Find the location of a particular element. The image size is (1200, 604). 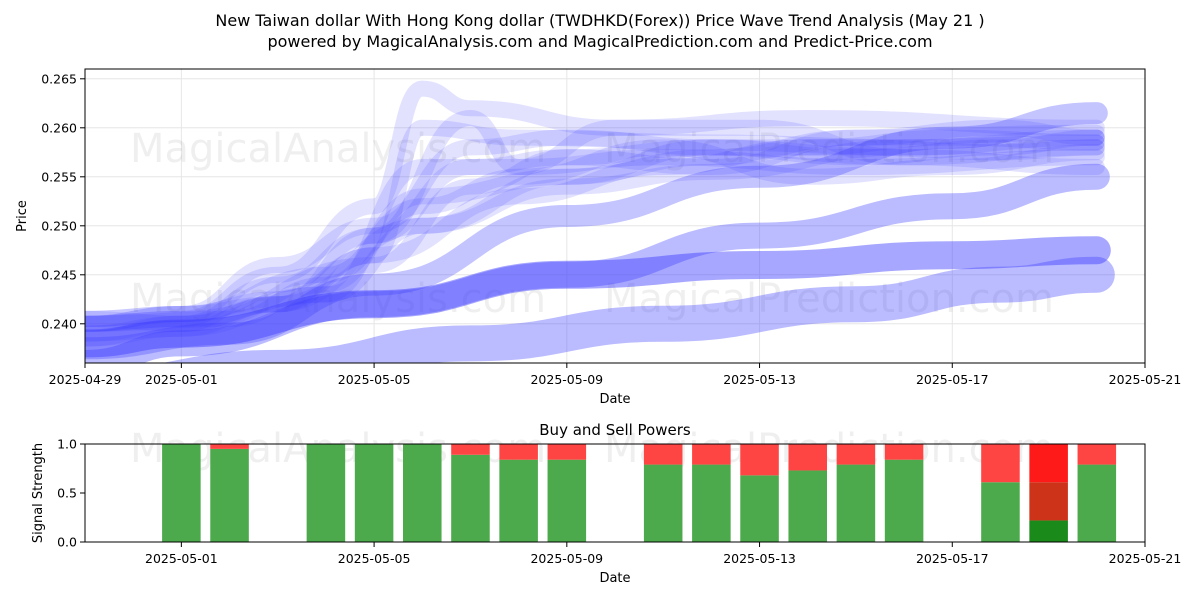

price-y-tick-label-4: 0.260 is located at coordinates (59, 127).